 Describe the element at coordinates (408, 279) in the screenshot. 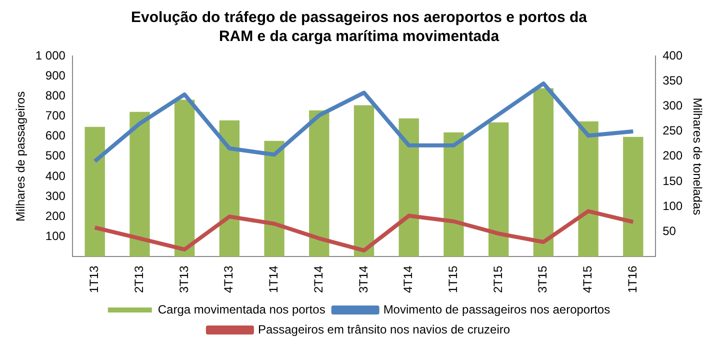

I see `x-tick-label: 4T14` at that location.